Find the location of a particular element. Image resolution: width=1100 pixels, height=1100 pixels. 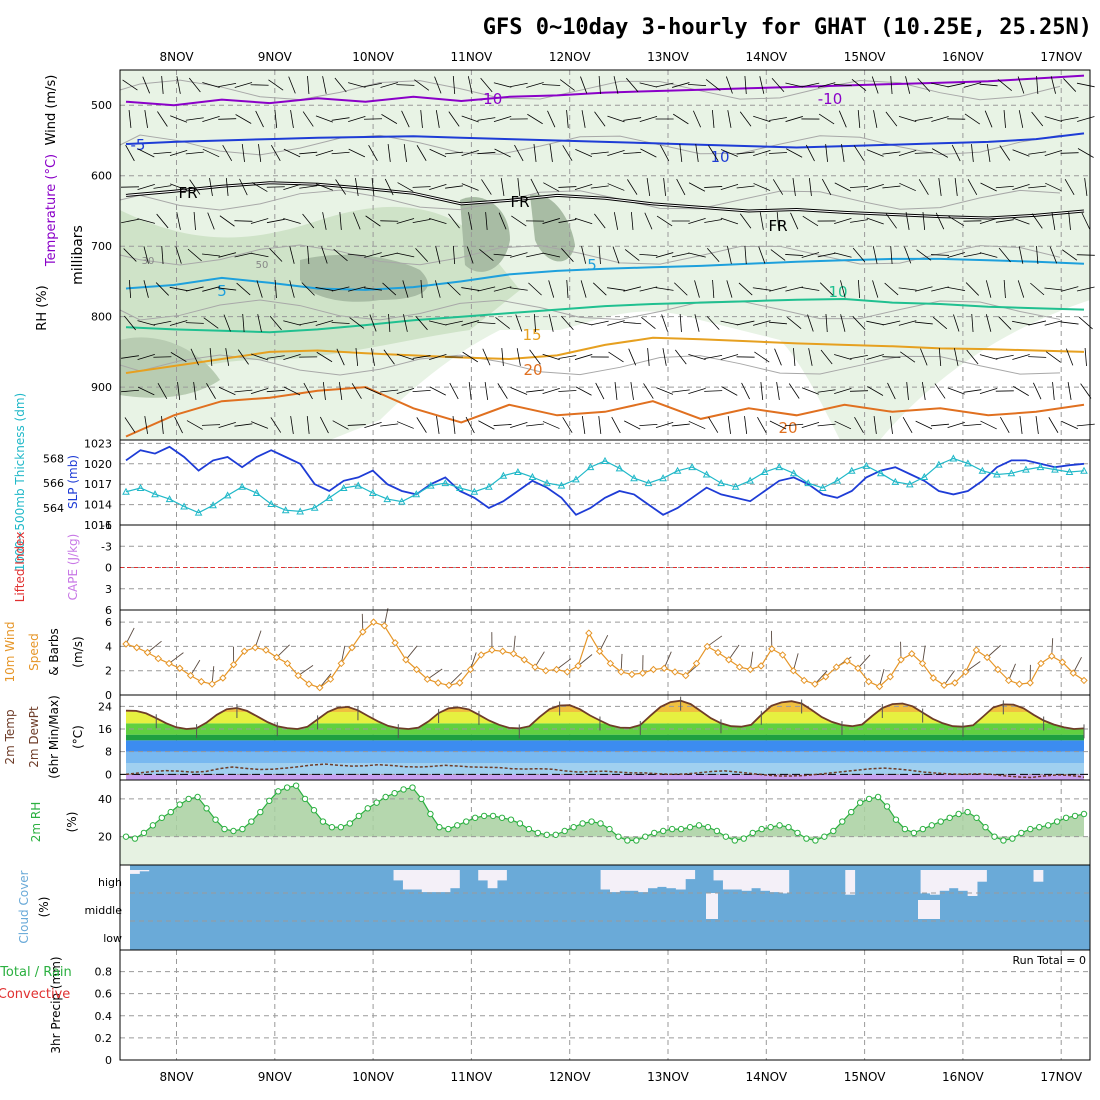

millibars-label: millibars is located at coordinates (78, 255).